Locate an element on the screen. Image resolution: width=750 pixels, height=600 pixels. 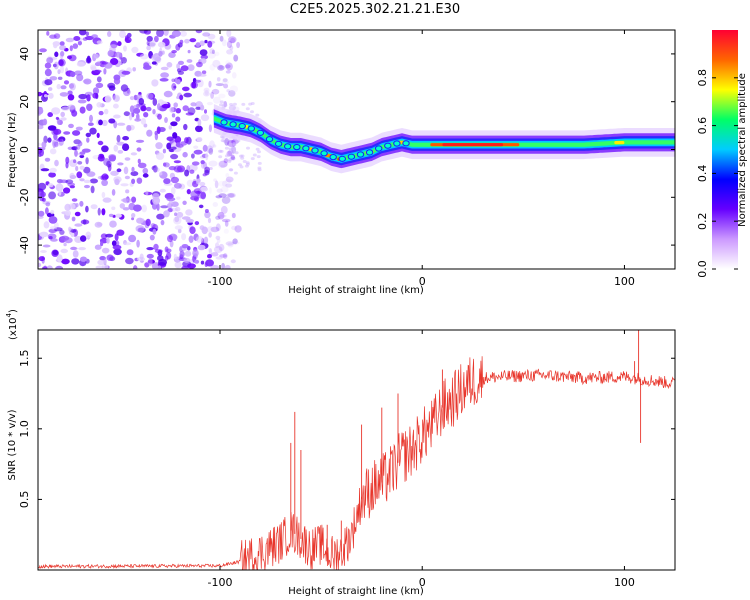
chart-title: C2E5.2025.302.21.21.E30 is located at coordinates (375, 9).